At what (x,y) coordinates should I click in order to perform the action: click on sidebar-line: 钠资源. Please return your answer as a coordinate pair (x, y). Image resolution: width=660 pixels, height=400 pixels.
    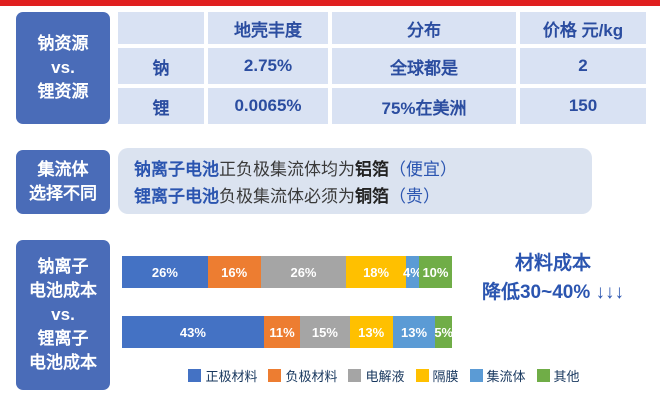
    Looking at the image, I should click on (63, 43).